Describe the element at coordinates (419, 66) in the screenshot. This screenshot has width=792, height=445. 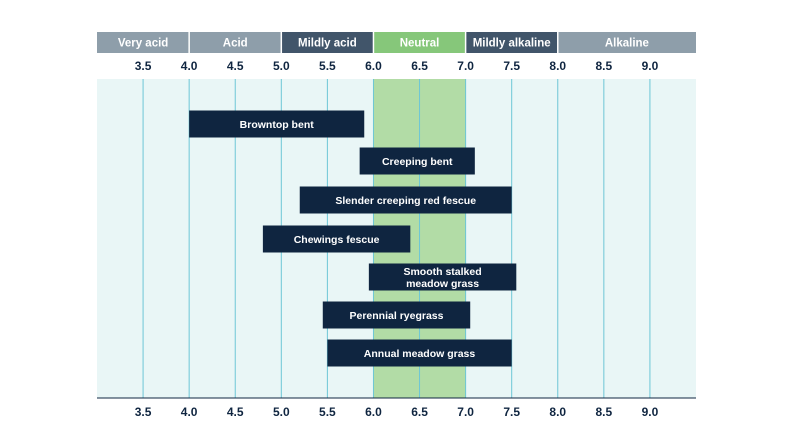
I see `top-tick-label: 6.5` at that location.